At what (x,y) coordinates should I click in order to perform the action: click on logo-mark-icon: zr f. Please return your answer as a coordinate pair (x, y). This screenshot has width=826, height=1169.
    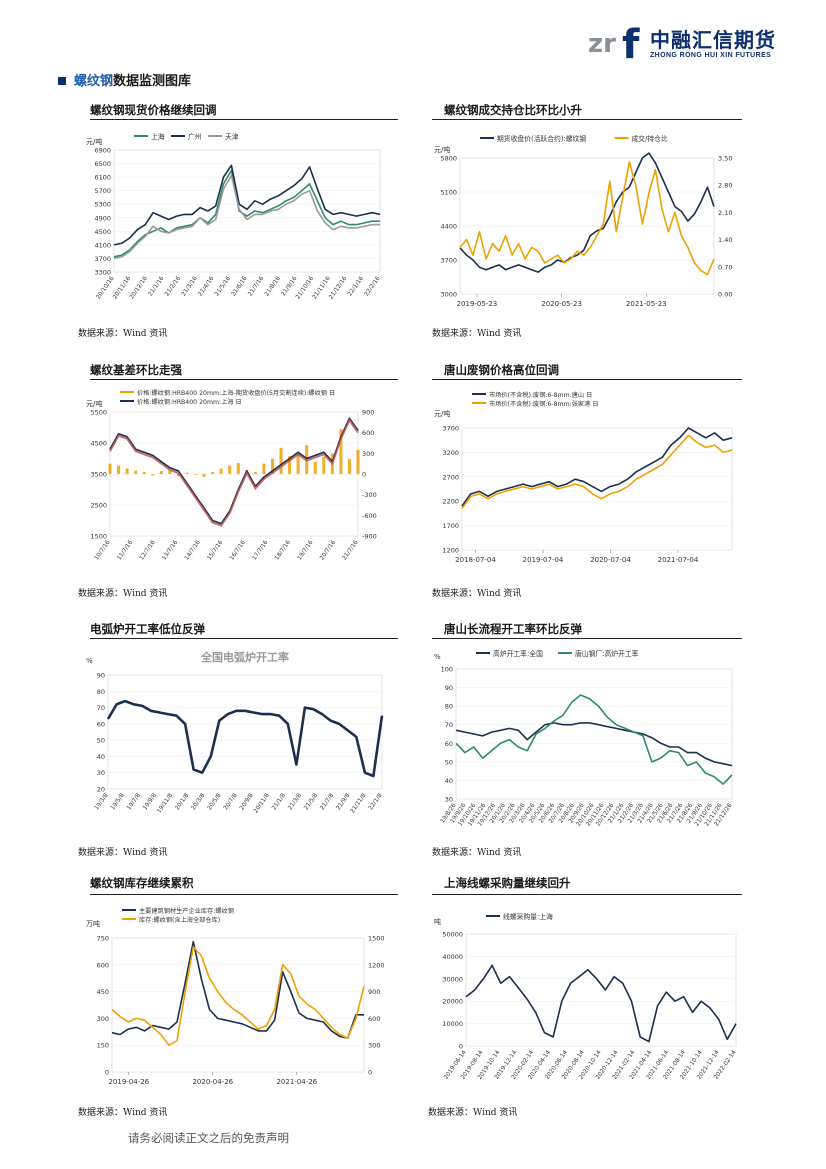
    Looking at the image, I should click on (614, 43).